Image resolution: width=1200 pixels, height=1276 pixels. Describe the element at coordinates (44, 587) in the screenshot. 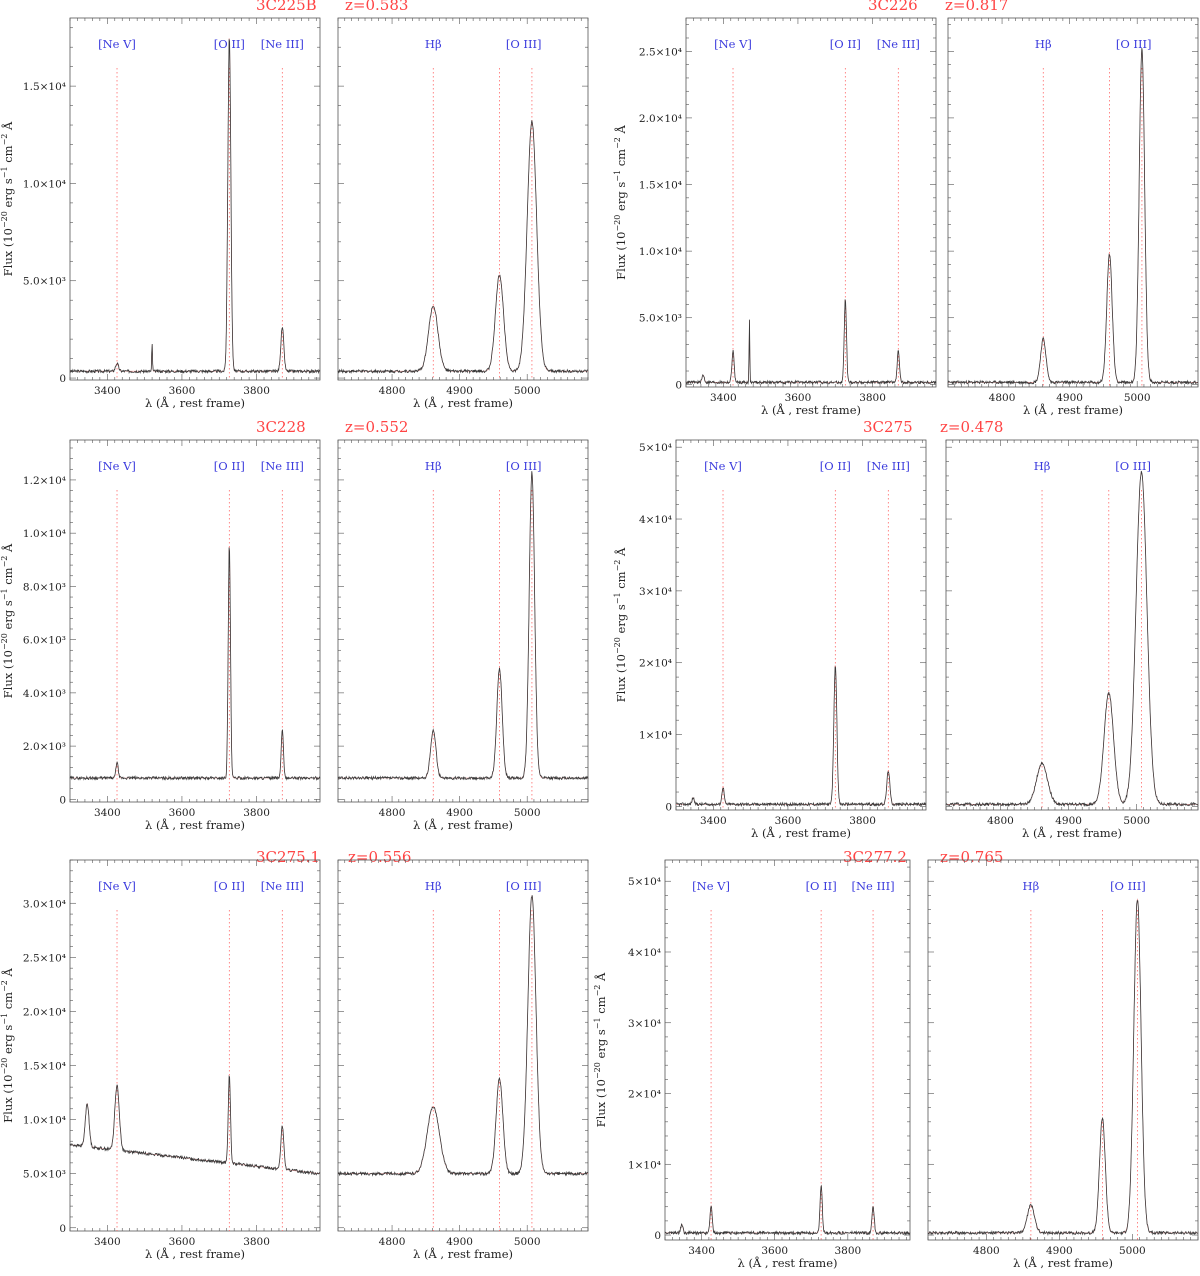

I see `y-tick-label: 8.0×10³` at that location.